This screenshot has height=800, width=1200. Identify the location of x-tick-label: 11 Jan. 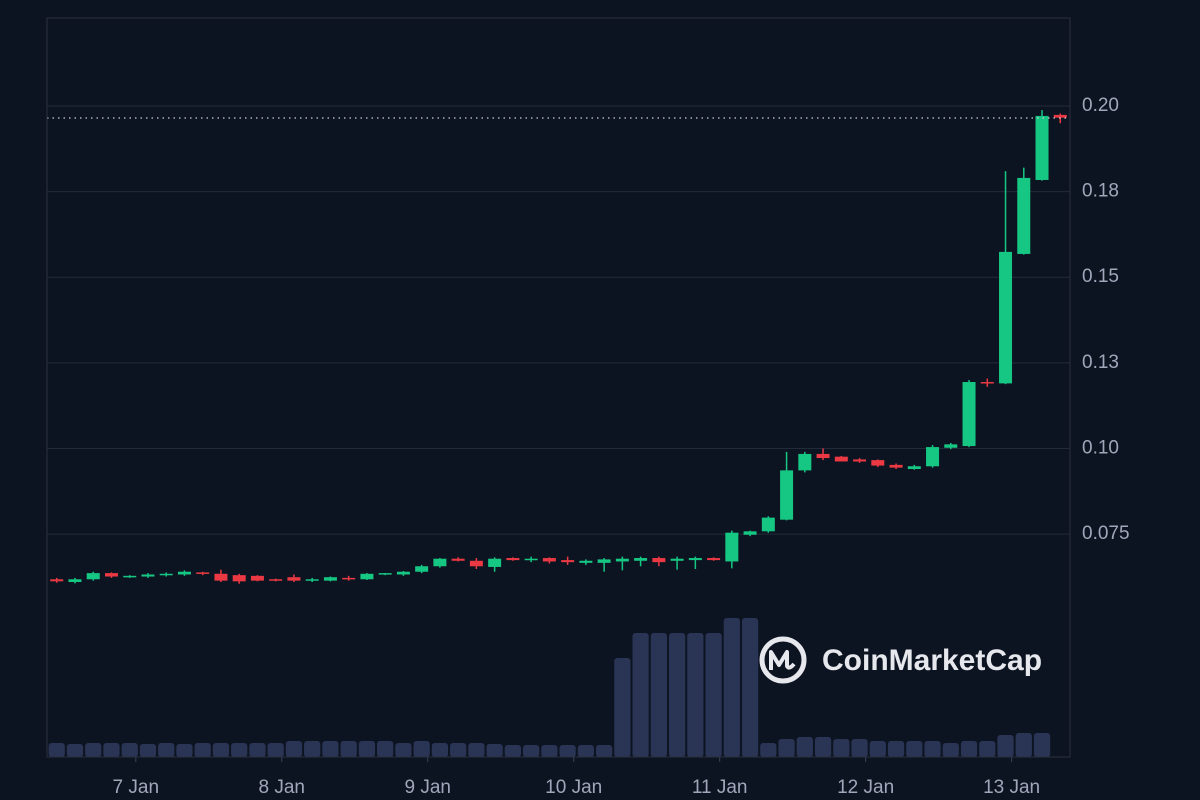
(720, 787).